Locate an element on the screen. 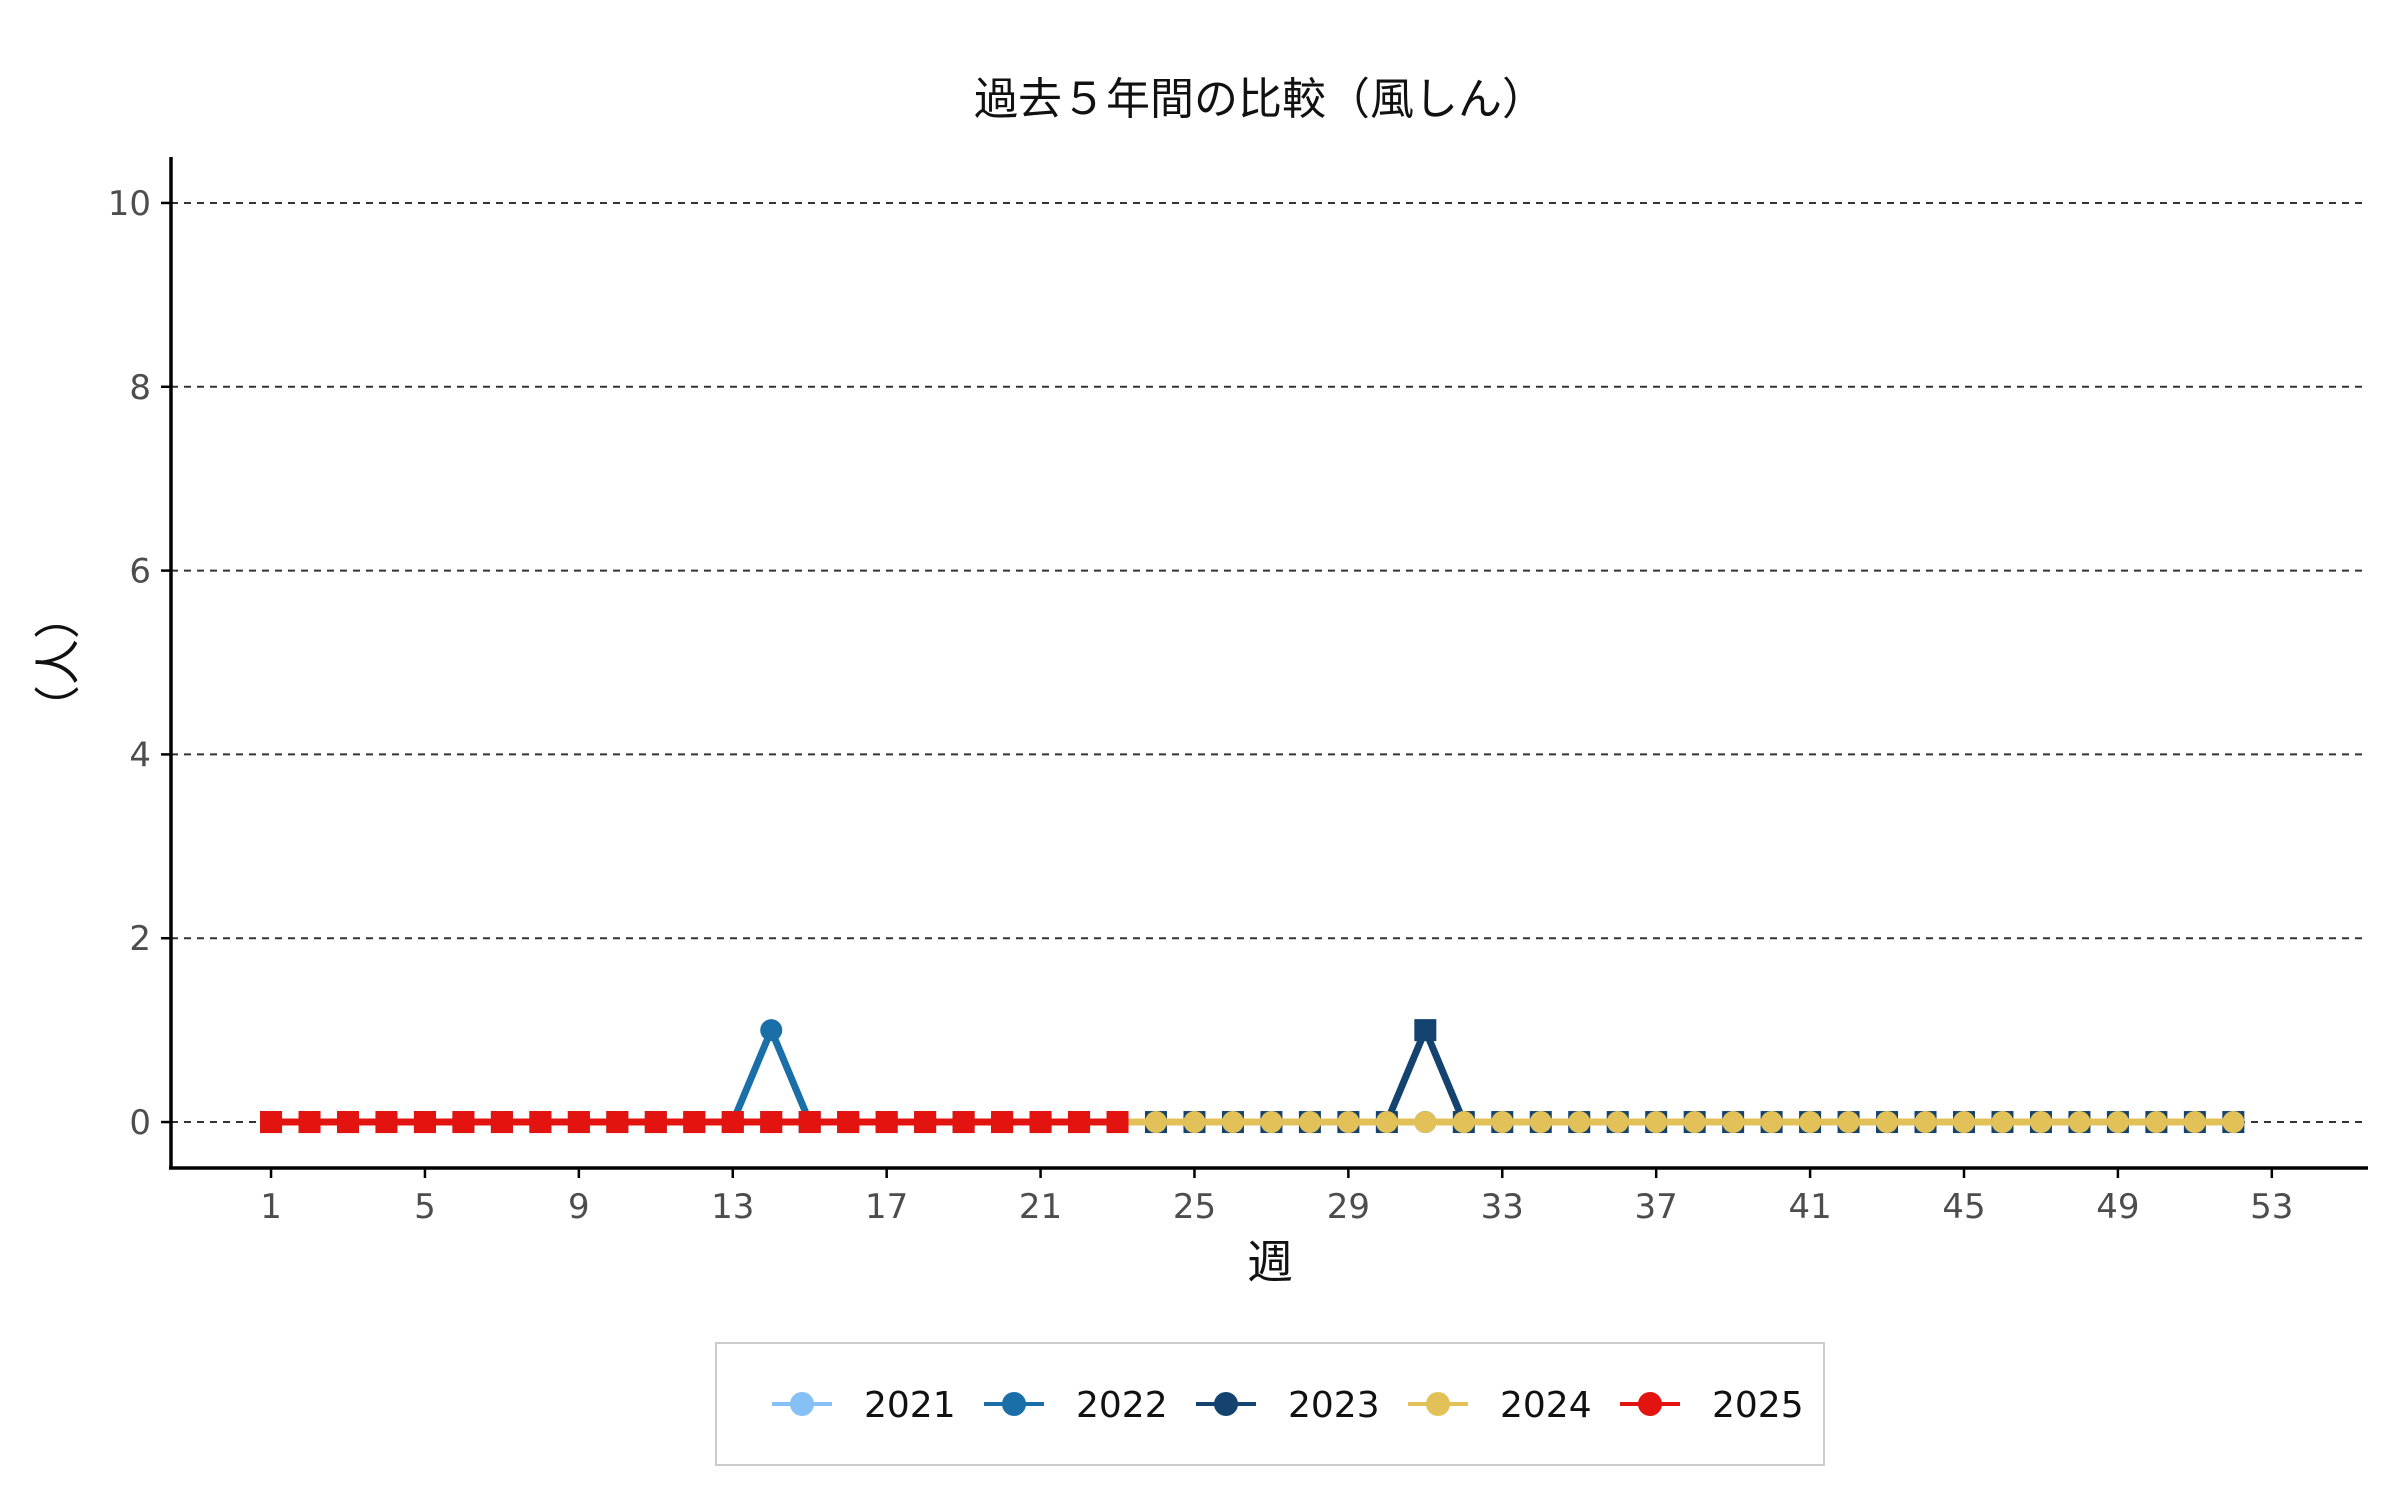 The width and height of the screenshot is (2400, 1500). series-line-2022 is located at coordinates (1252, 1076).